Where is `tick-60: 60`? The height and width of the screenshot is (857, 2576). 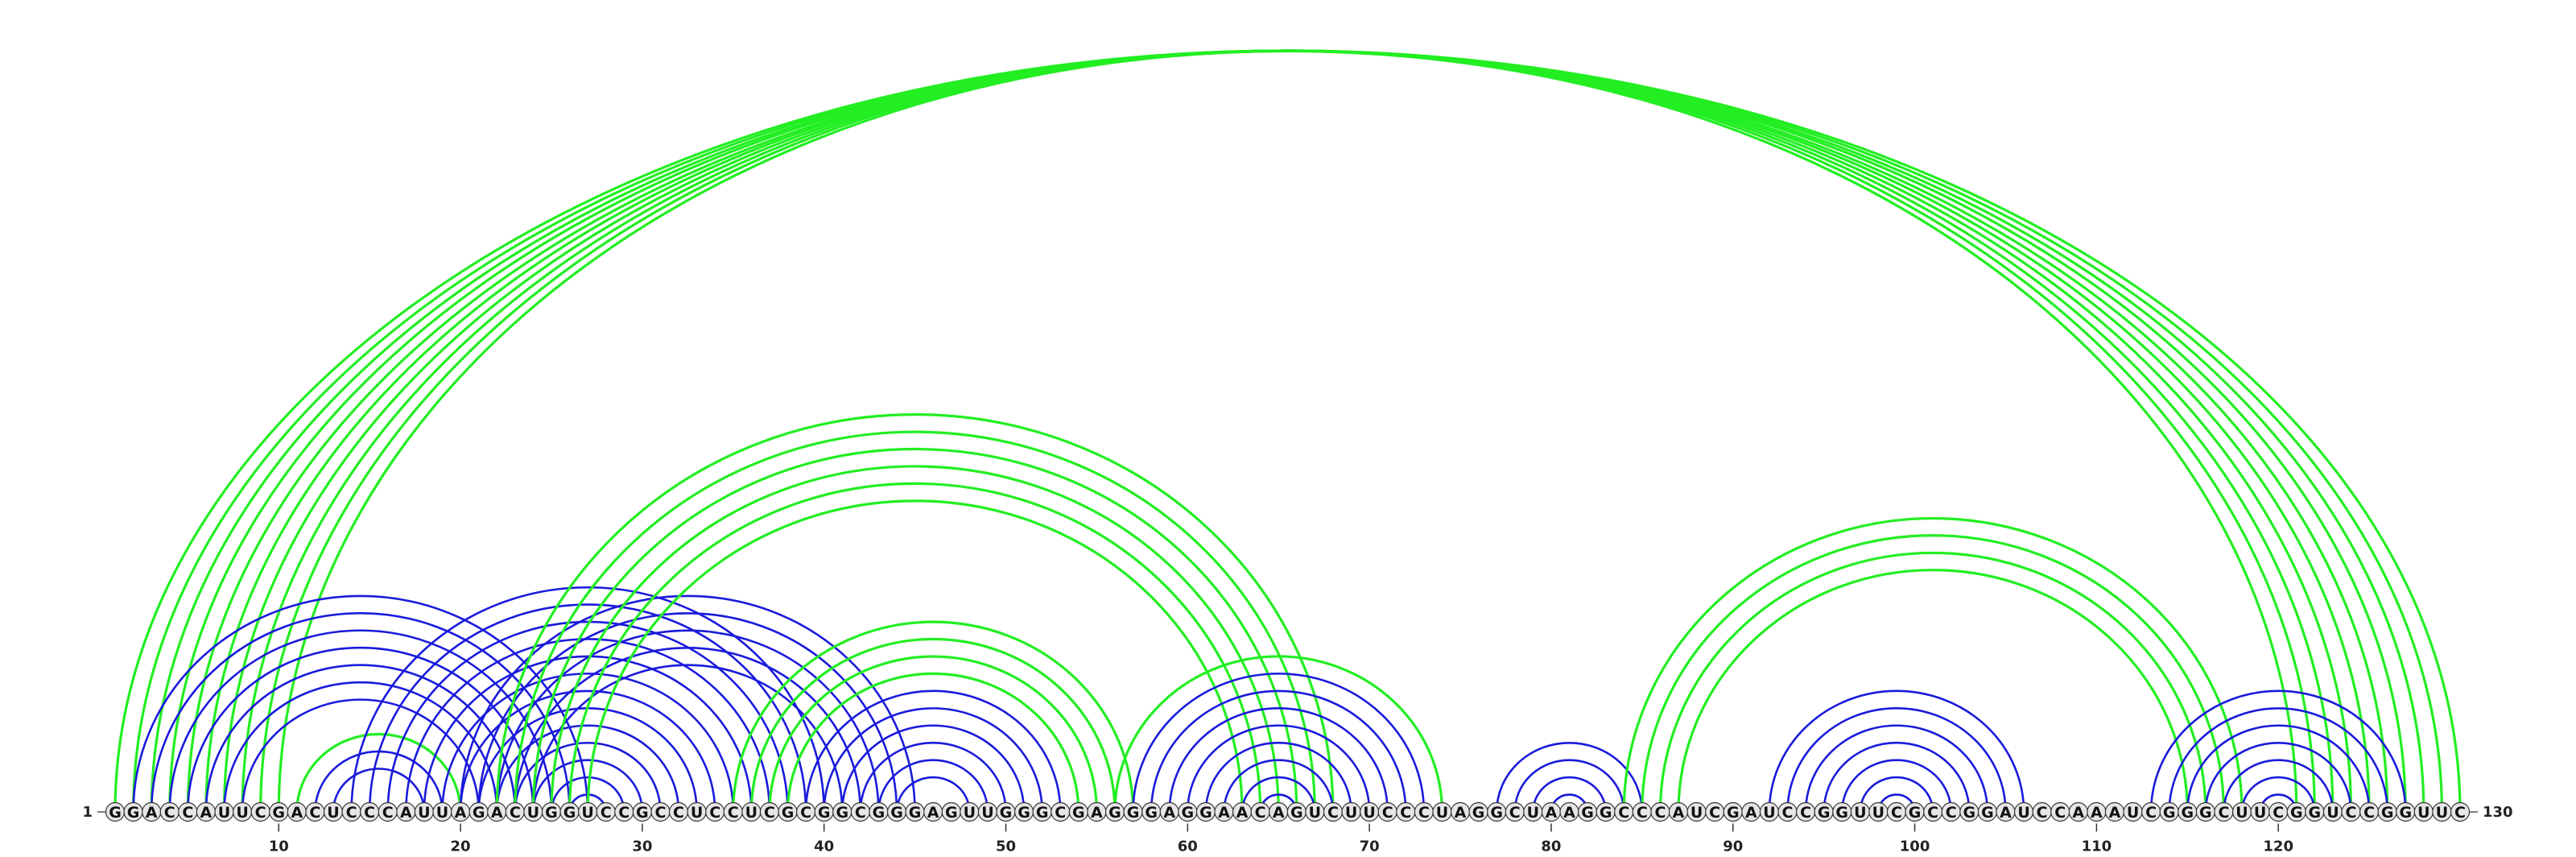
tick-60: 60 is located at coordinates (1188, 839).